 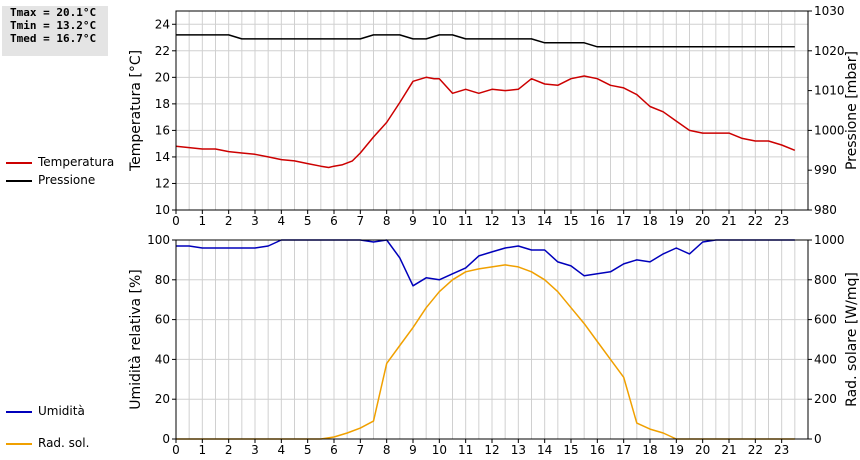 I want to click on y-tick-label-right: 1010, so click(x=829, y=91).